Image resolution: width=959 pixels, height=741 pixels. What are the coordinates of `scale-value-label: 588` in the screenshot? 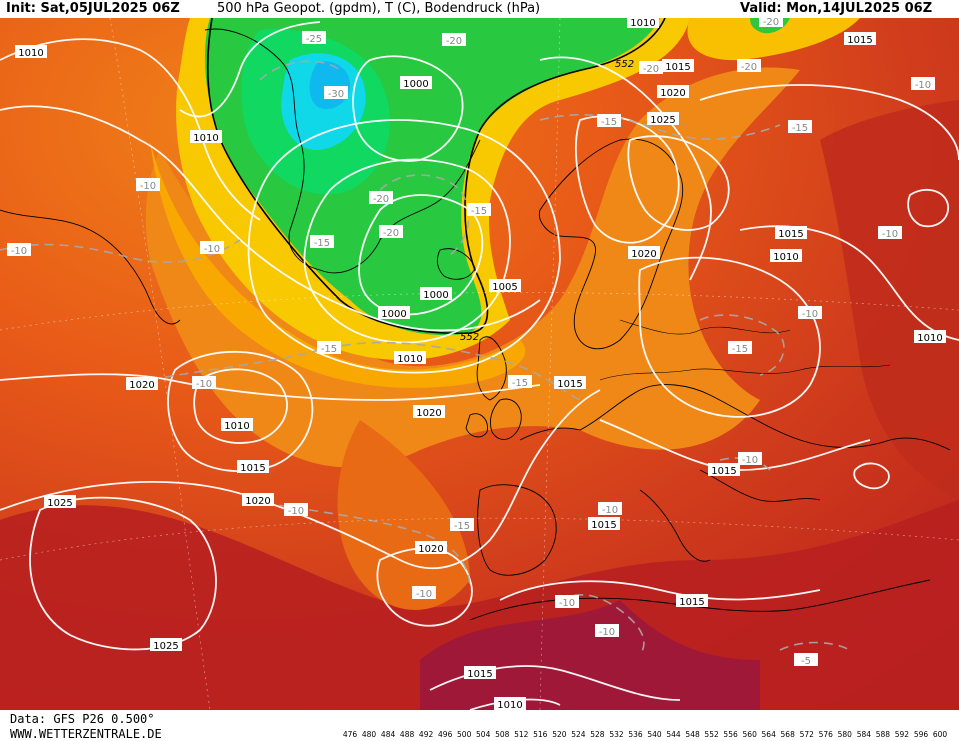 It's located at (883, 734).